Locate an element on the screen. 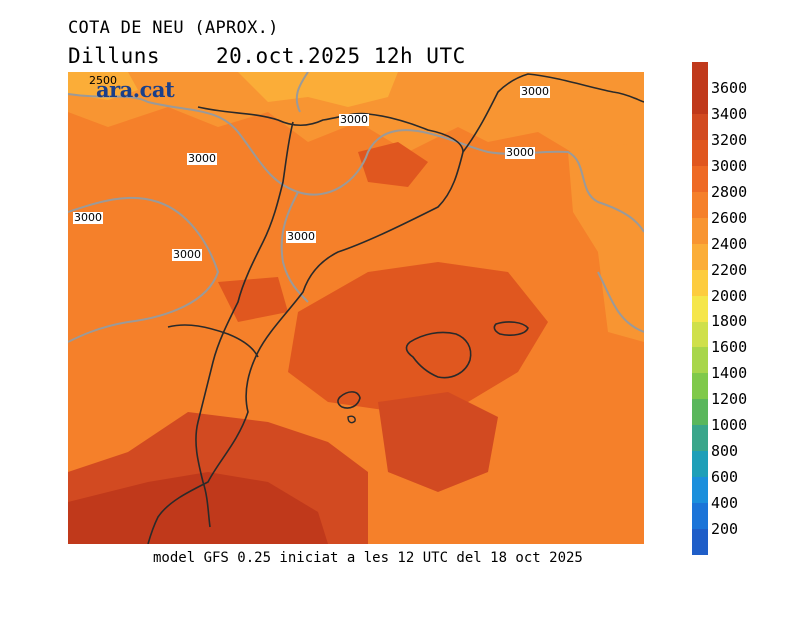 This screenshot has height=617, width=800. field-top-yellow is located at coordinates (318, 89).